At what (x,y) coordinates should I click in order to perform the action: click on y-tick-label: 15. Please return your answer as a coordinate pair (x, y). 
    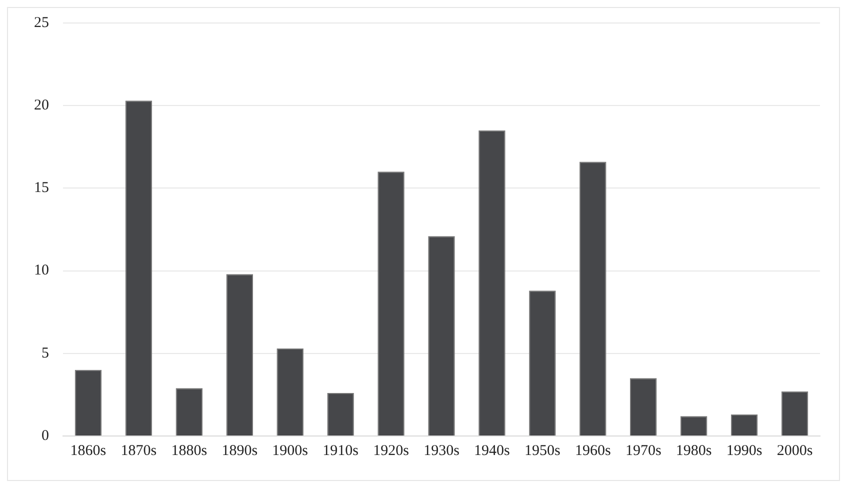
    Looking at the image, I should click on (41, 188).